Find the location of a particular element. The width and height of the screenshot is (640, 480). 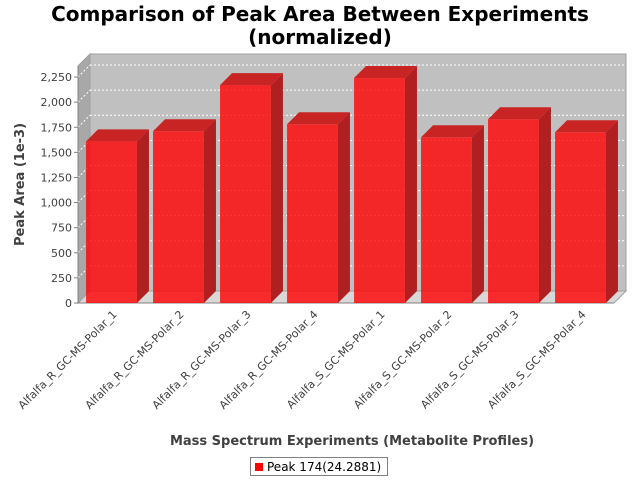

y-tick-label: 1,750 is located at coordinates (57, 127).